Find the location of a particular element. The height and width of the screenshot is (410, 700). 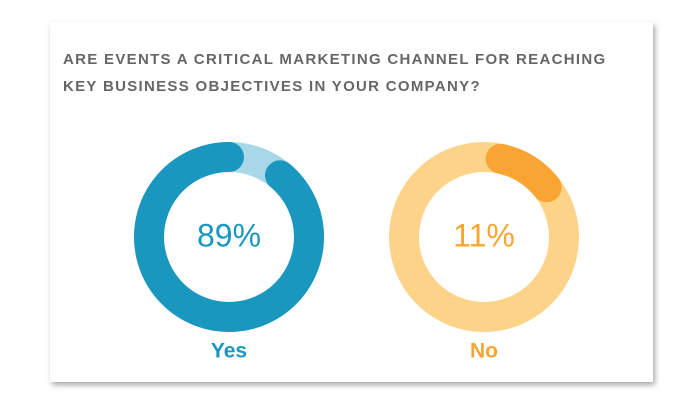

center-value-label: 89% is located at coordinates (229, 235).